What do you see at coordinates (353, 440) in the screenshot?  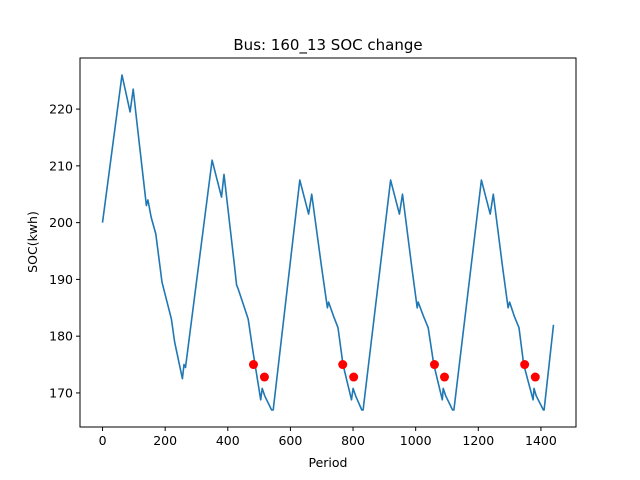 I see `x-tick-label: 800` at bounding box center [353, 440].